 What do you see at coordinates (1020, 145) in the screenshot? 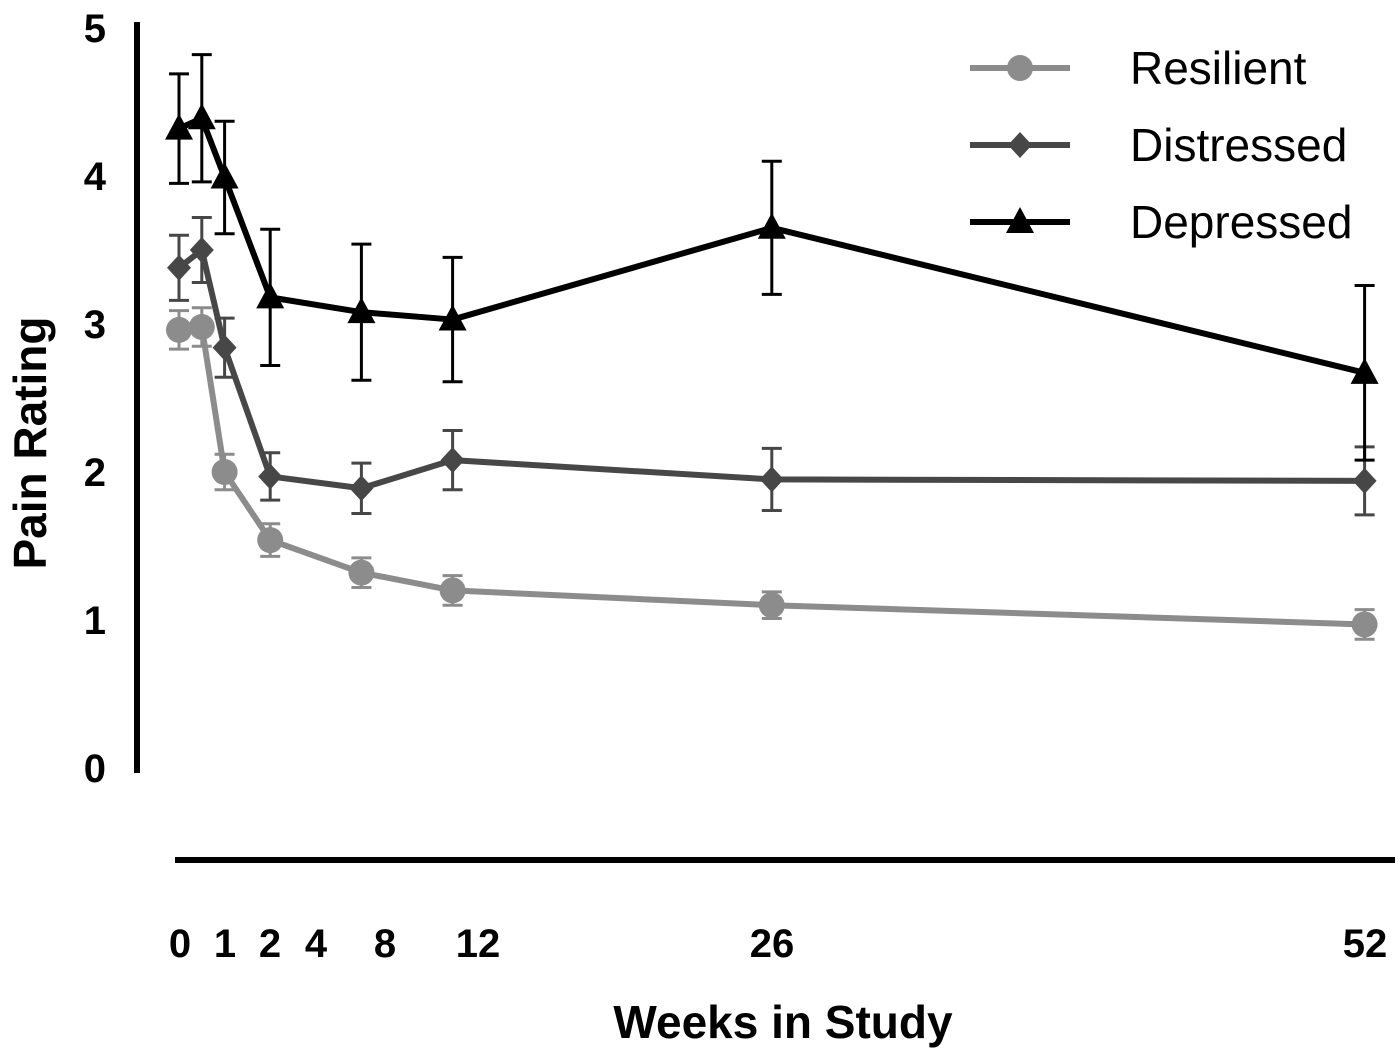
I see `legend-marker-distressed` at bounding box center [1020, 145].